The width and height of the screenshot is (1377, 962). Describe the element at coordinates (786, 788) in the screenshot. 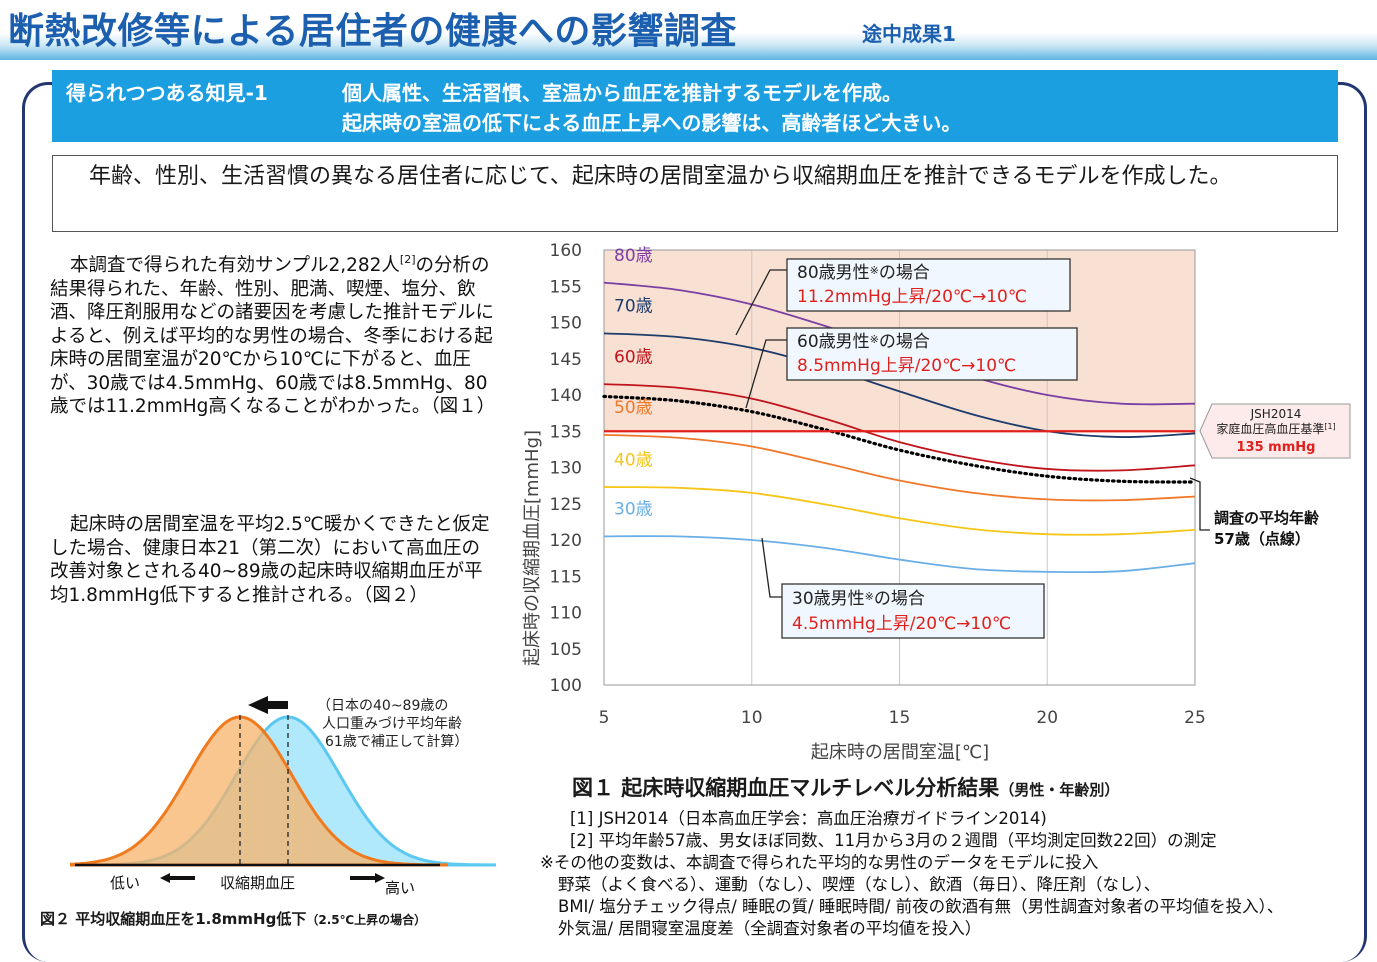

I see `figure-1-caption-main: 図１ 起床時収縮期血圧マルチレベル分析結果` at that location.